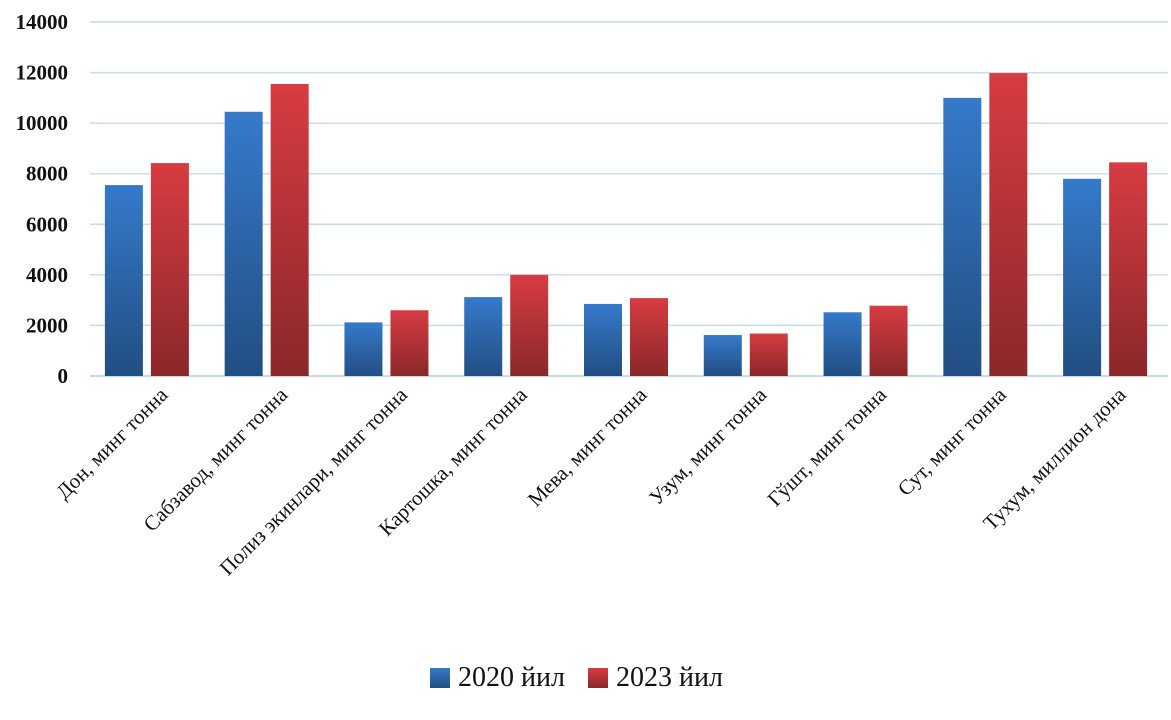 The width and height of the screenshot is (1171, 720). What do you see at coordinates (47, 325) in the screenshot?
I see `y-tick-label: 2000` at bounding box center [47, 325].